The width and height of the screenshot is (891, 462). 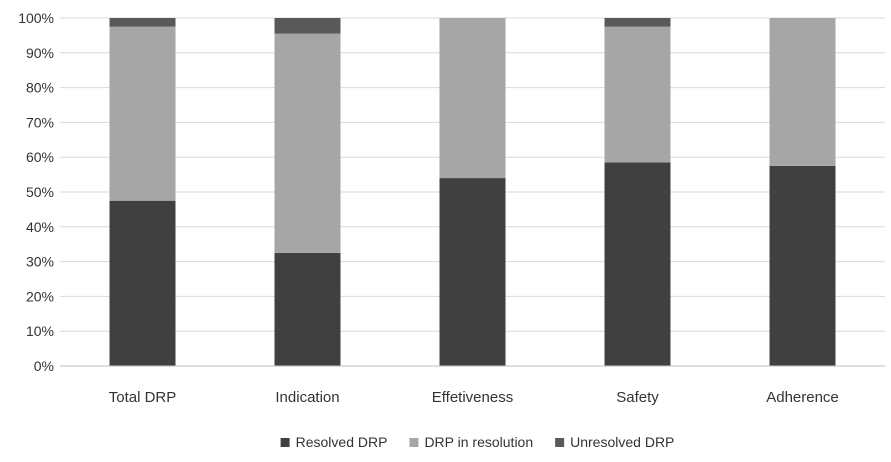 What do you see at coordinates (143, 397) in the screenshot?
I see `x-tick-label: Total DRP` at bounding box center [143, 397].